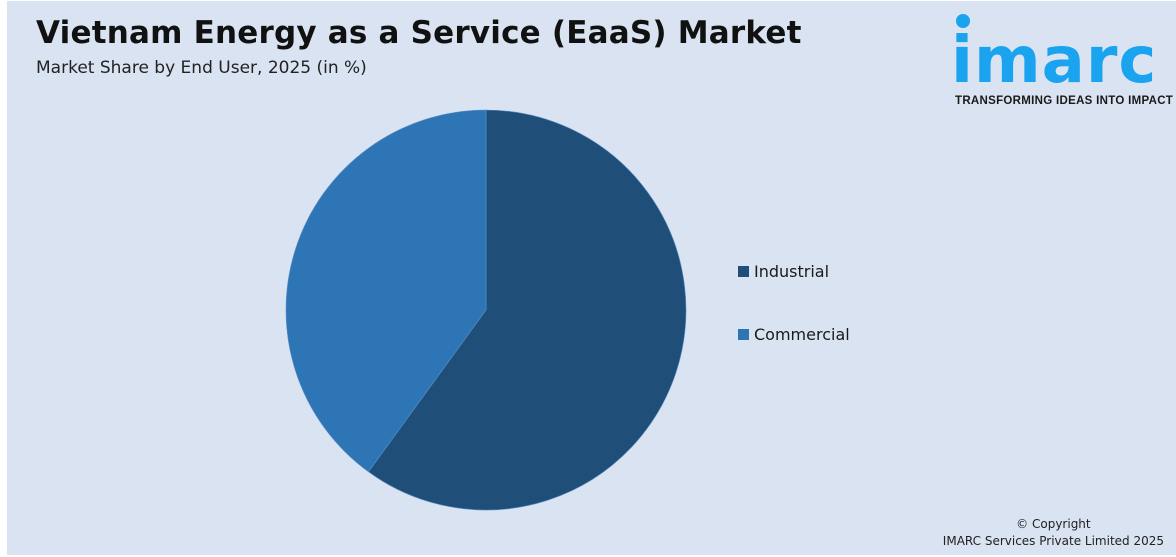 The width and height of the screenshot is (1176, 557). What do you see at coordinates (201, 68) in the screenshot?
I see `chart-subtitle: Market Share by End User, 2025 (in %)` at bounding box center [201, 68].